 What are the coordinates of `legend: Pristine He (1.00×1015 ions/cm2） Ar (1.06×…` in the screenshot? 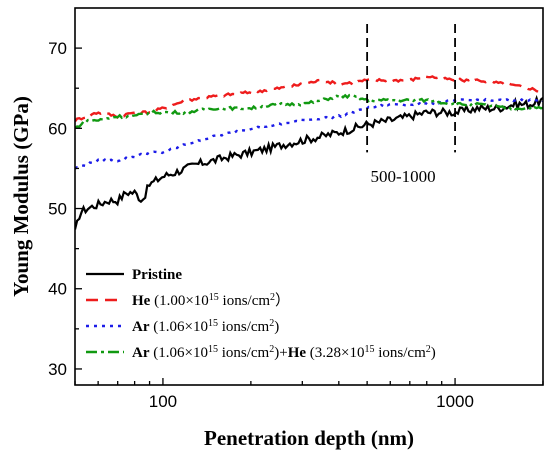 It's located at (261, 314).